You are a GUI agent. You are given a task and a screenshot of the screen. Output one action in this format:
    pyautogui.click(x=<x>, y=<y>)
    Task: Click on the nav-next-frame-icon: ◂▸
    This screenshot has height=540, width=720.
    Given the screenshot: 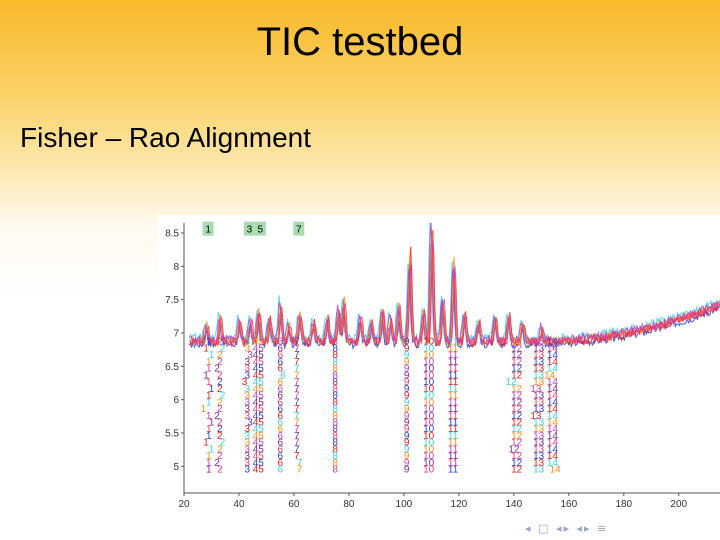 What is the action you would take?
    pyautogui.click(x=584, y=528)
    